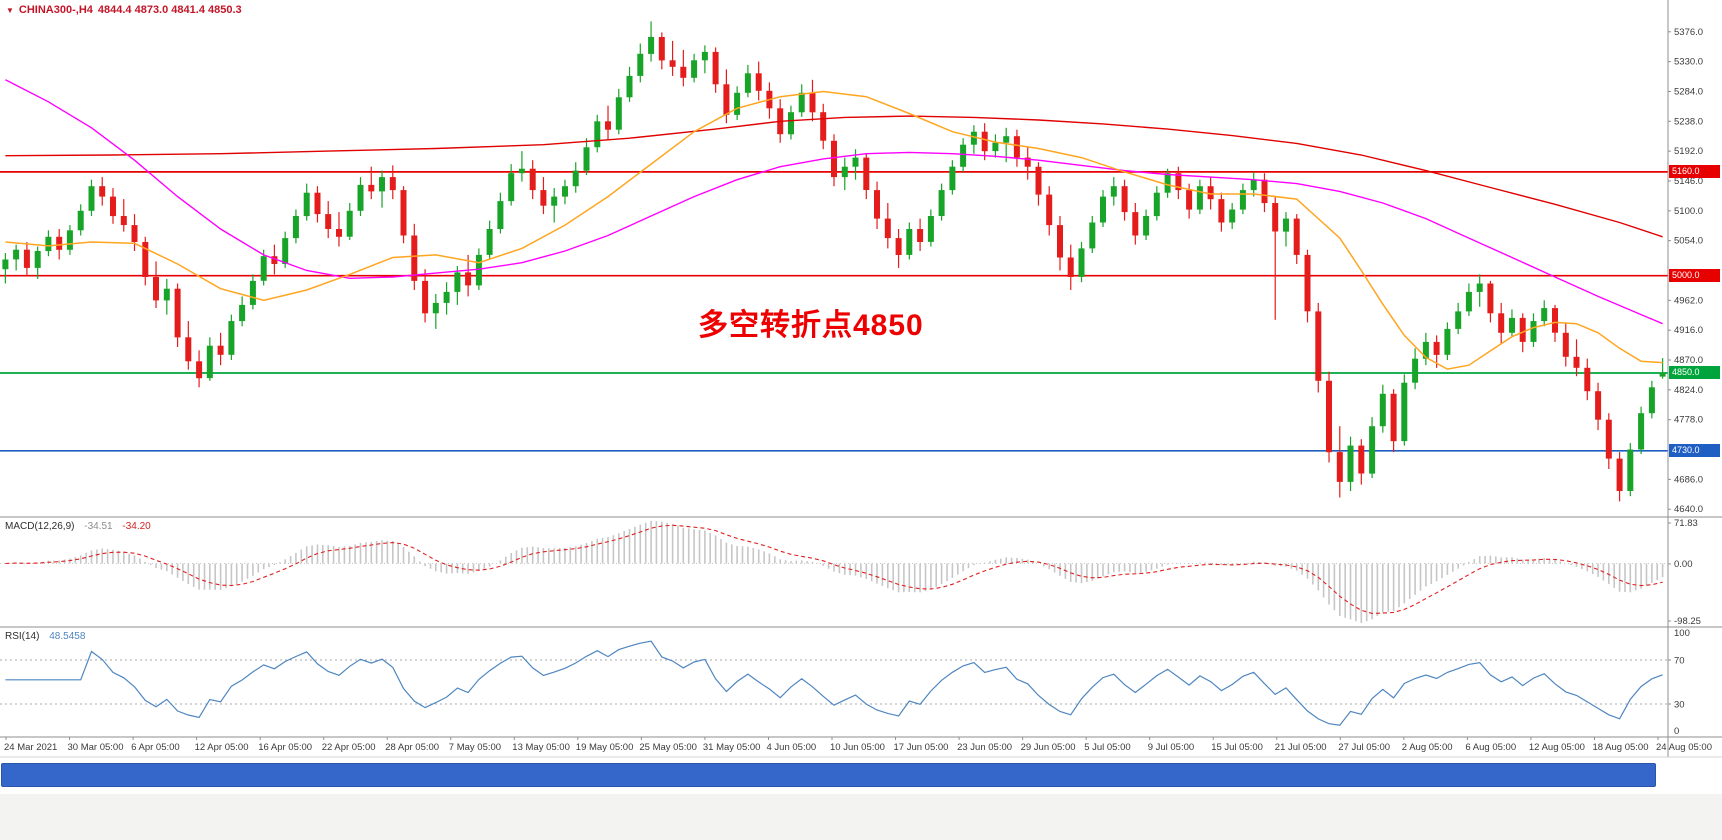 The width and height of the screenshot is (1722, 840). I want to click on dropdown-arrow-icon: ▼, so click(10, 10).